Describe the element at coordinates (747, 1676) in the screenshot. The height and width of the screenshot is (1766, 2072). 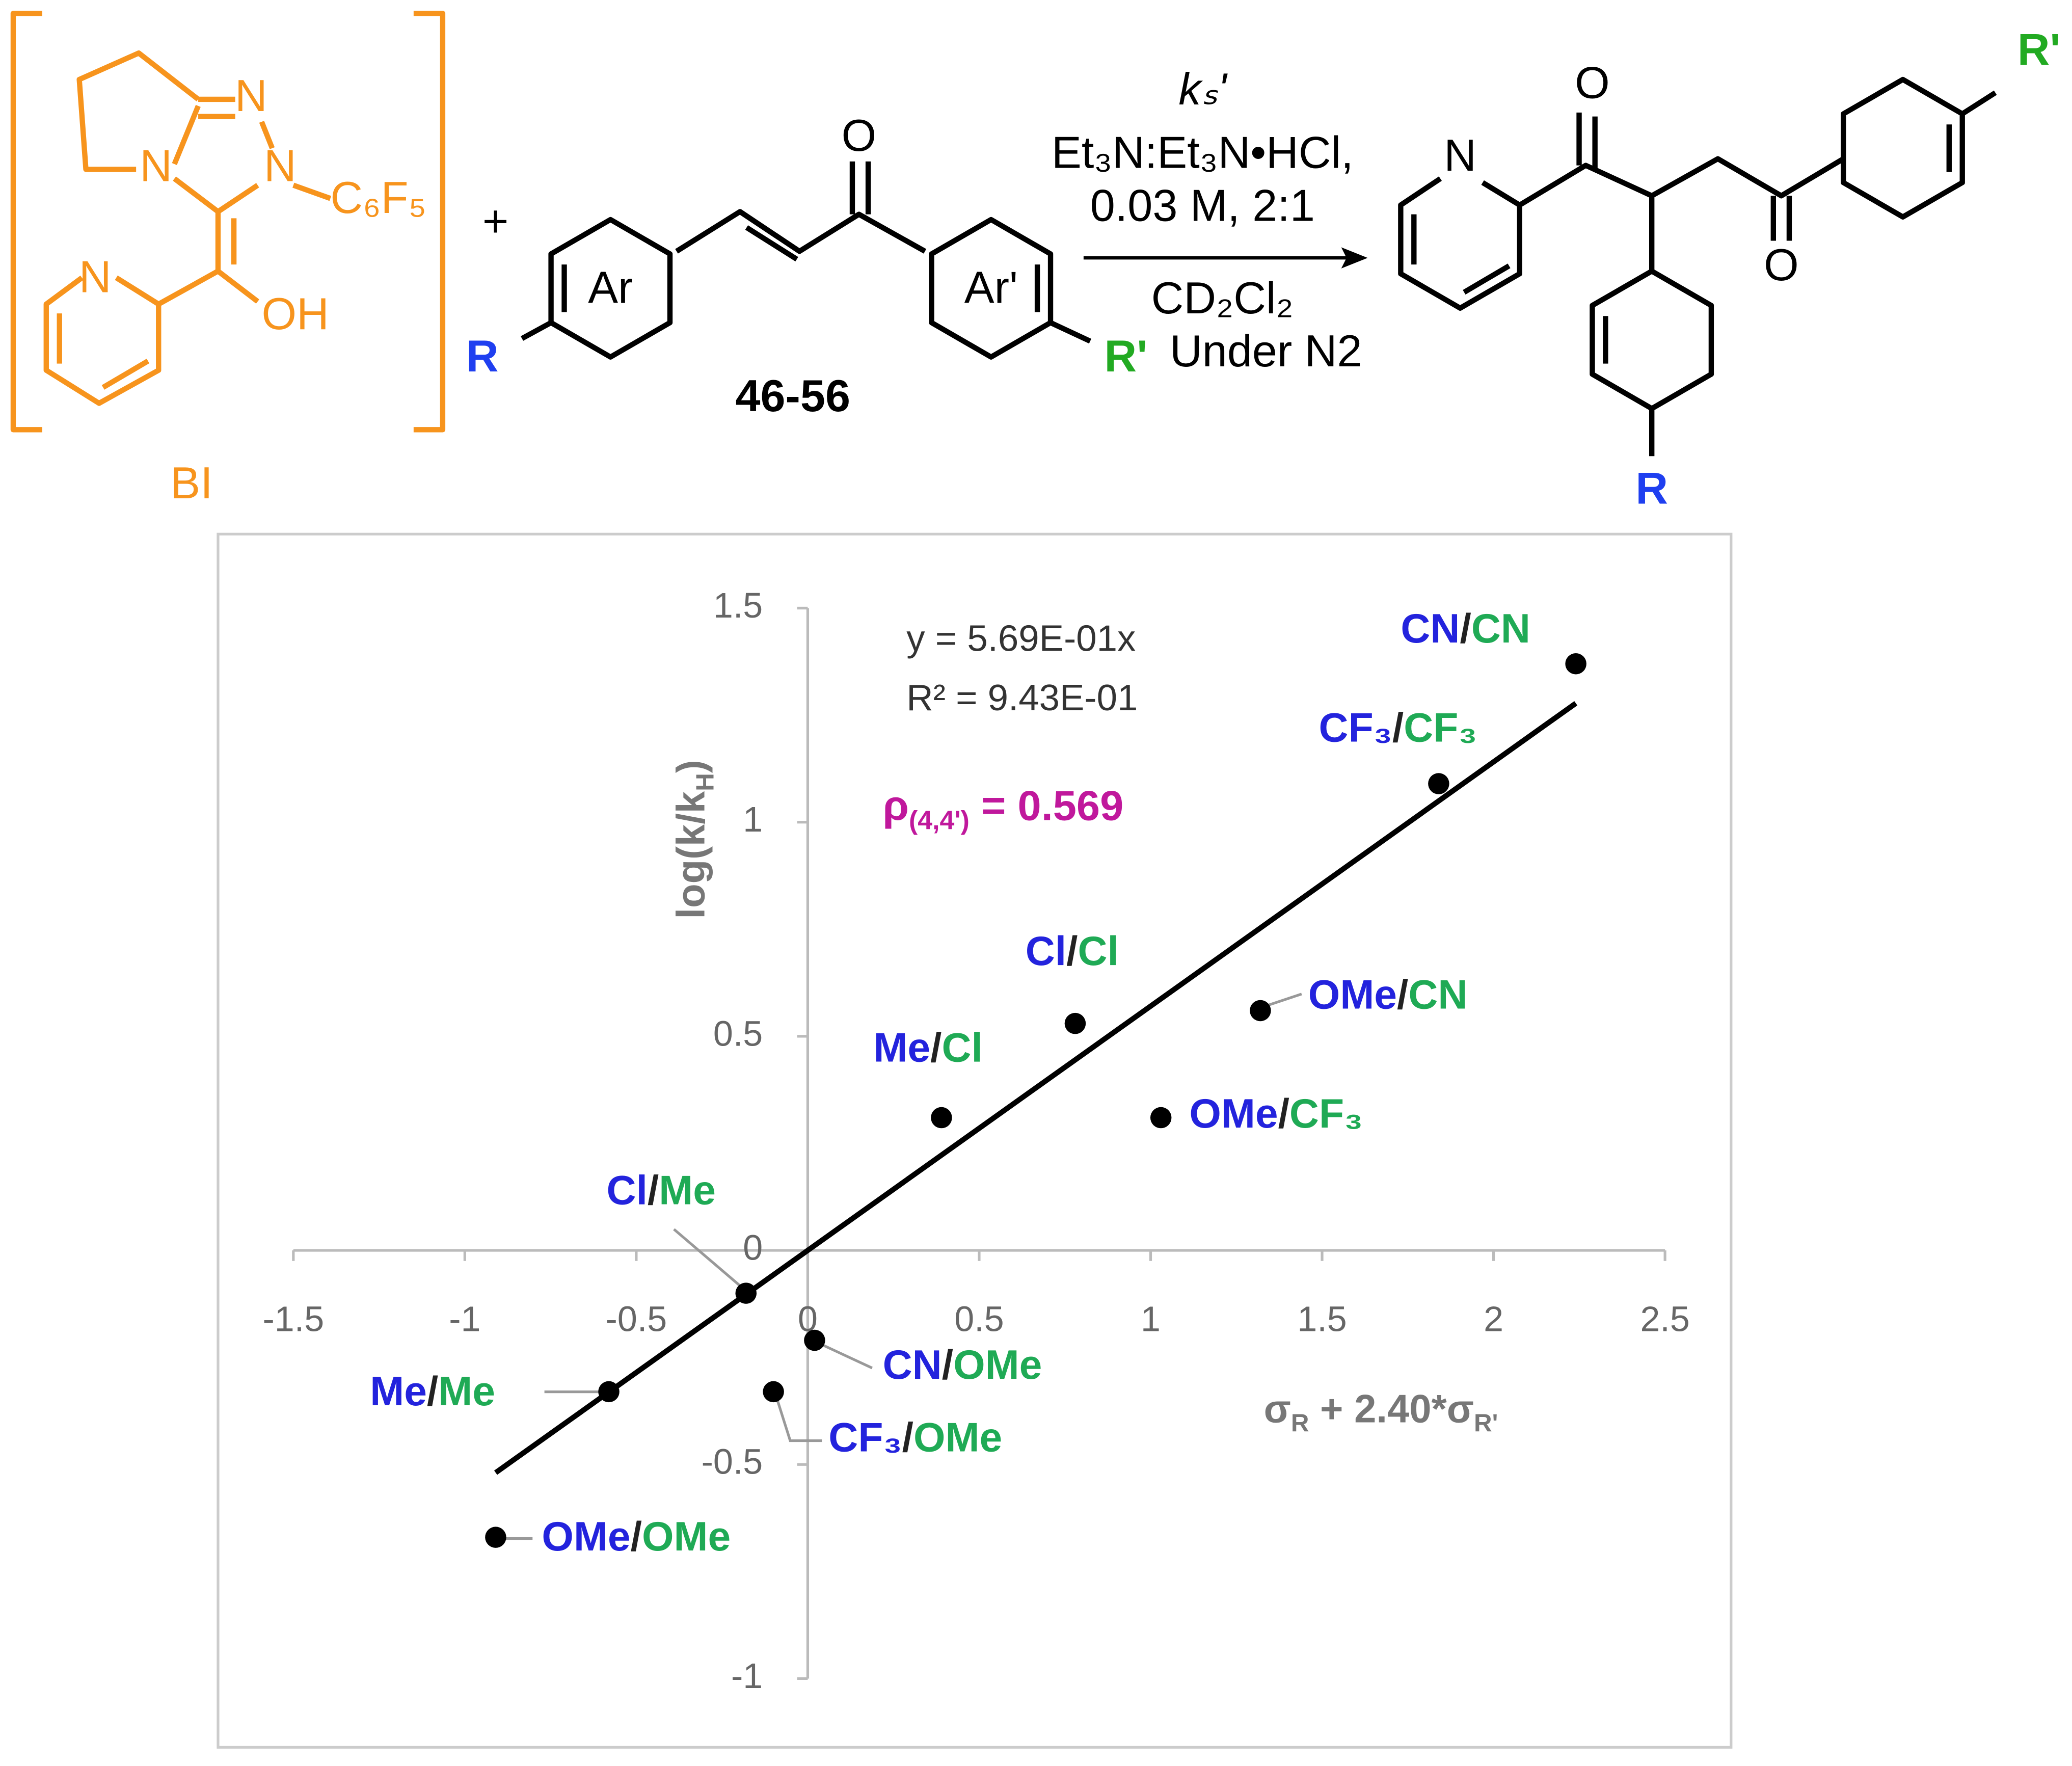
I see `y-tick-label: -1` at that location.